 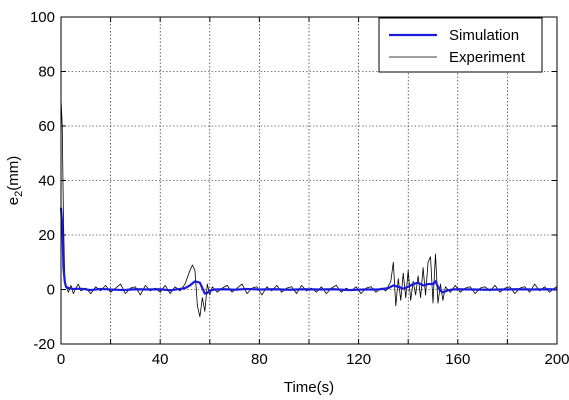 I want to click on x-tick-label: 0, so click(x=61, y=359).